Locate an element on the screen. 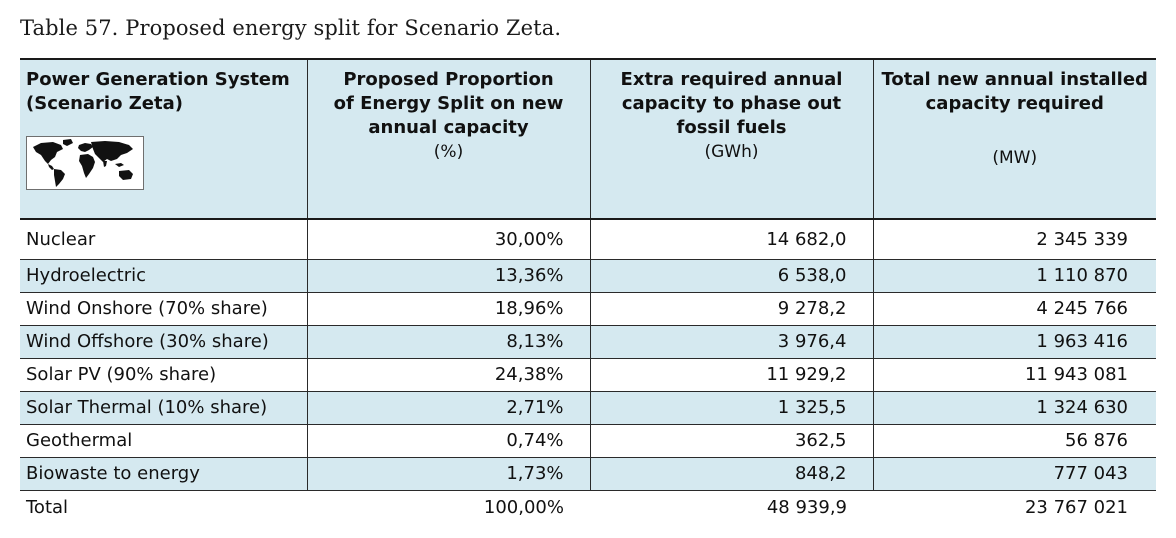 The image size is (1176, 538). total-installed-capacity: 23 767 021 is located at coordinates (1076, 507).